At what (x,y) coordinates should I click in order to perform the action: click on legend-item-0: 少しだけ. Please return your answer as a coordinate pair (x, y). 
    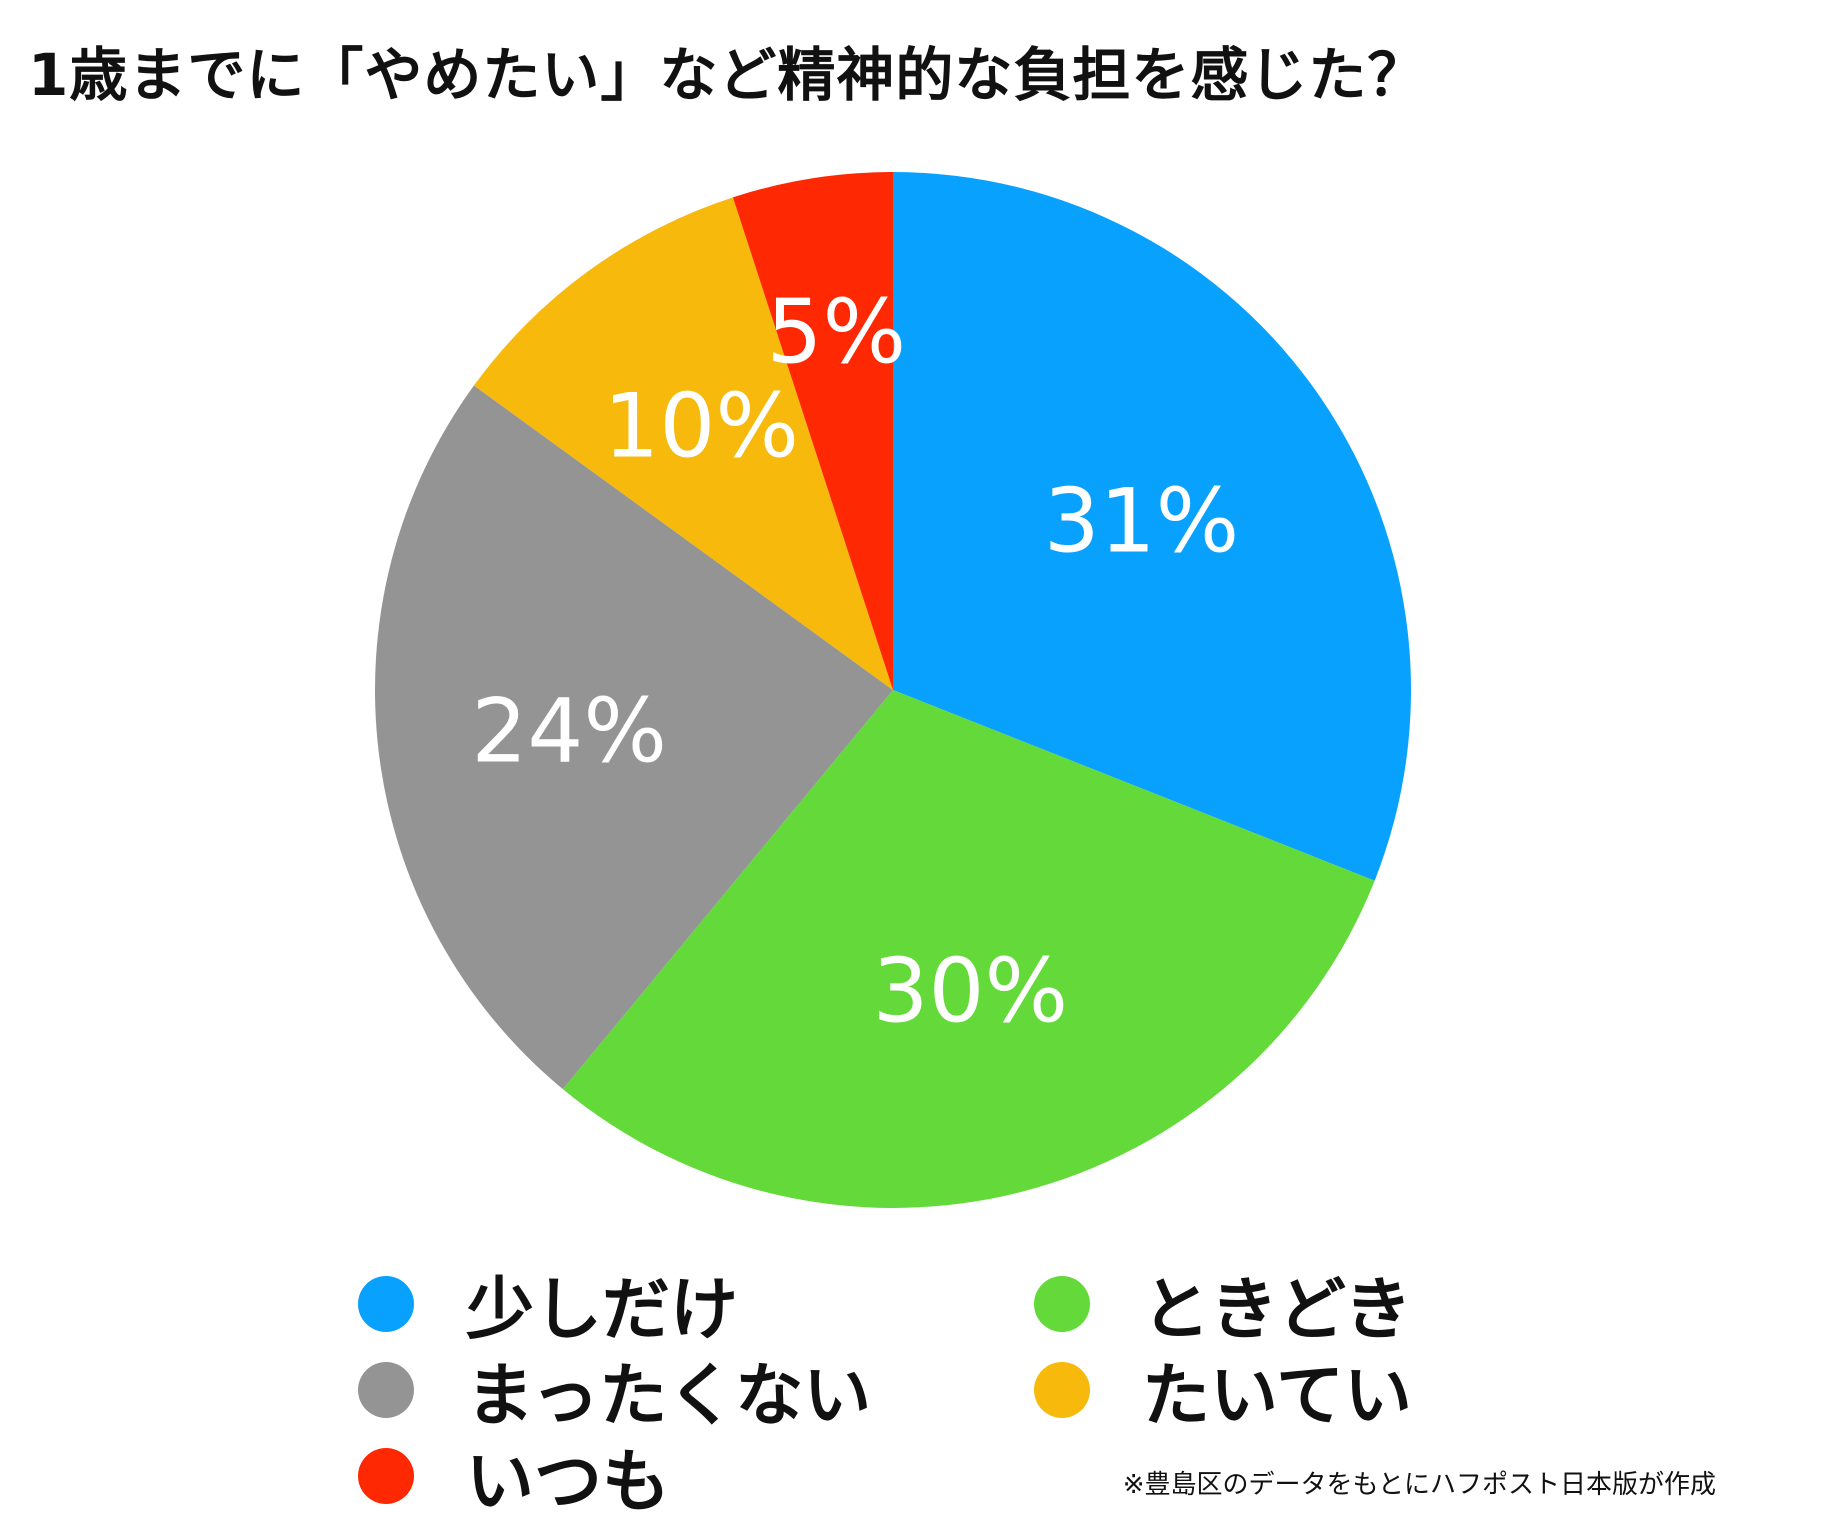
    Looking at the image, I should click on (548, 1303).